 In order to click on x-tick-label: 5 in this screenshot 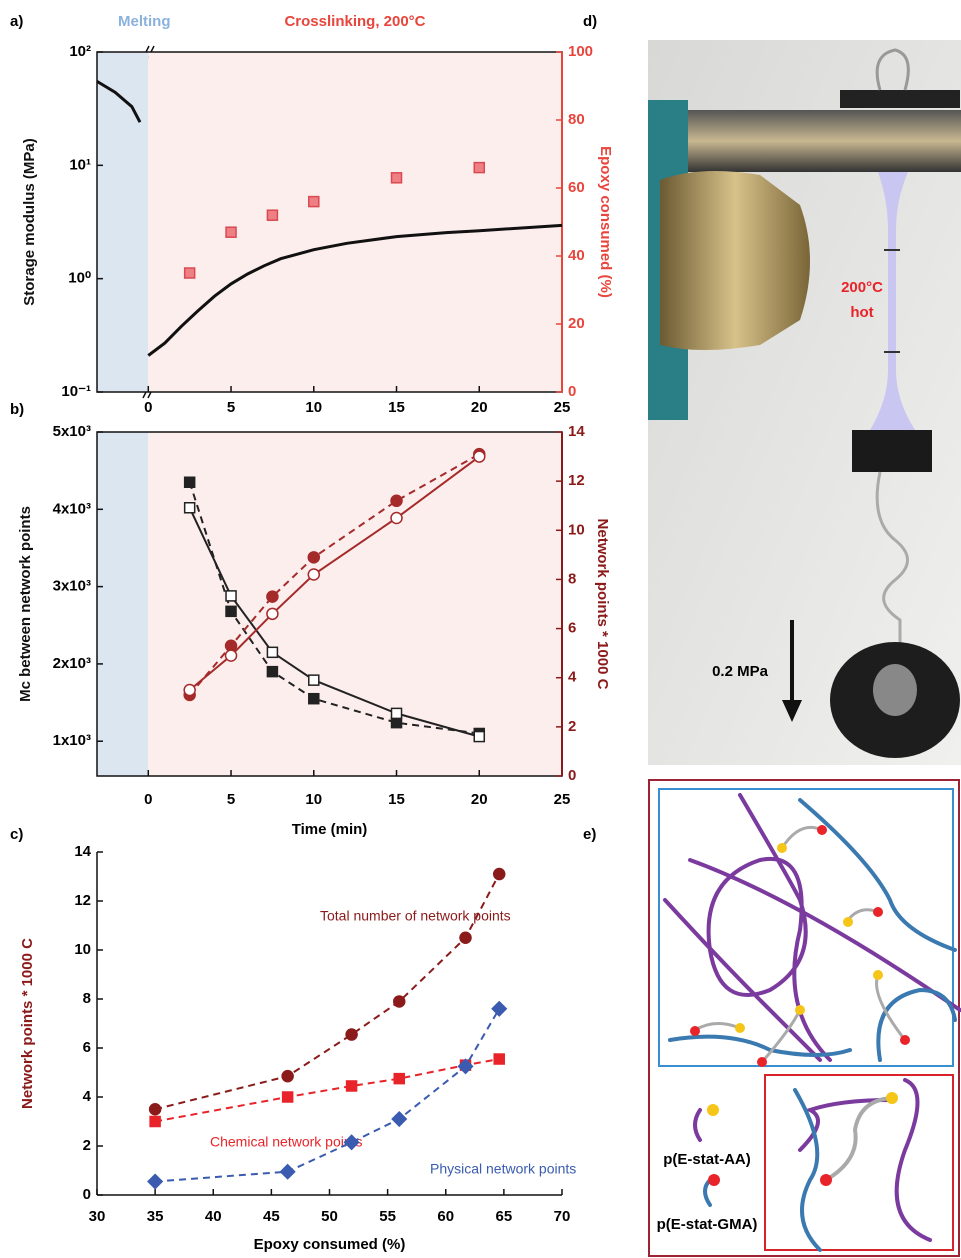, I will do `click(231, 407)`.